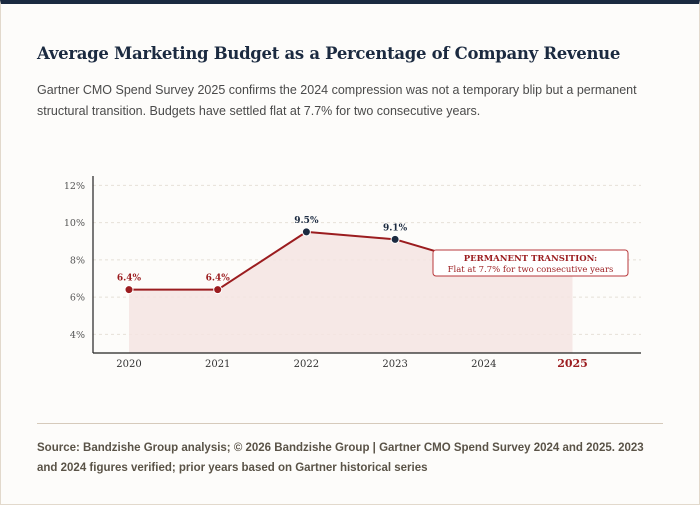  What do you see at coordinates (350, 423) in the screenshot?
I see `footer-divider` at bounding box center [350, 423].